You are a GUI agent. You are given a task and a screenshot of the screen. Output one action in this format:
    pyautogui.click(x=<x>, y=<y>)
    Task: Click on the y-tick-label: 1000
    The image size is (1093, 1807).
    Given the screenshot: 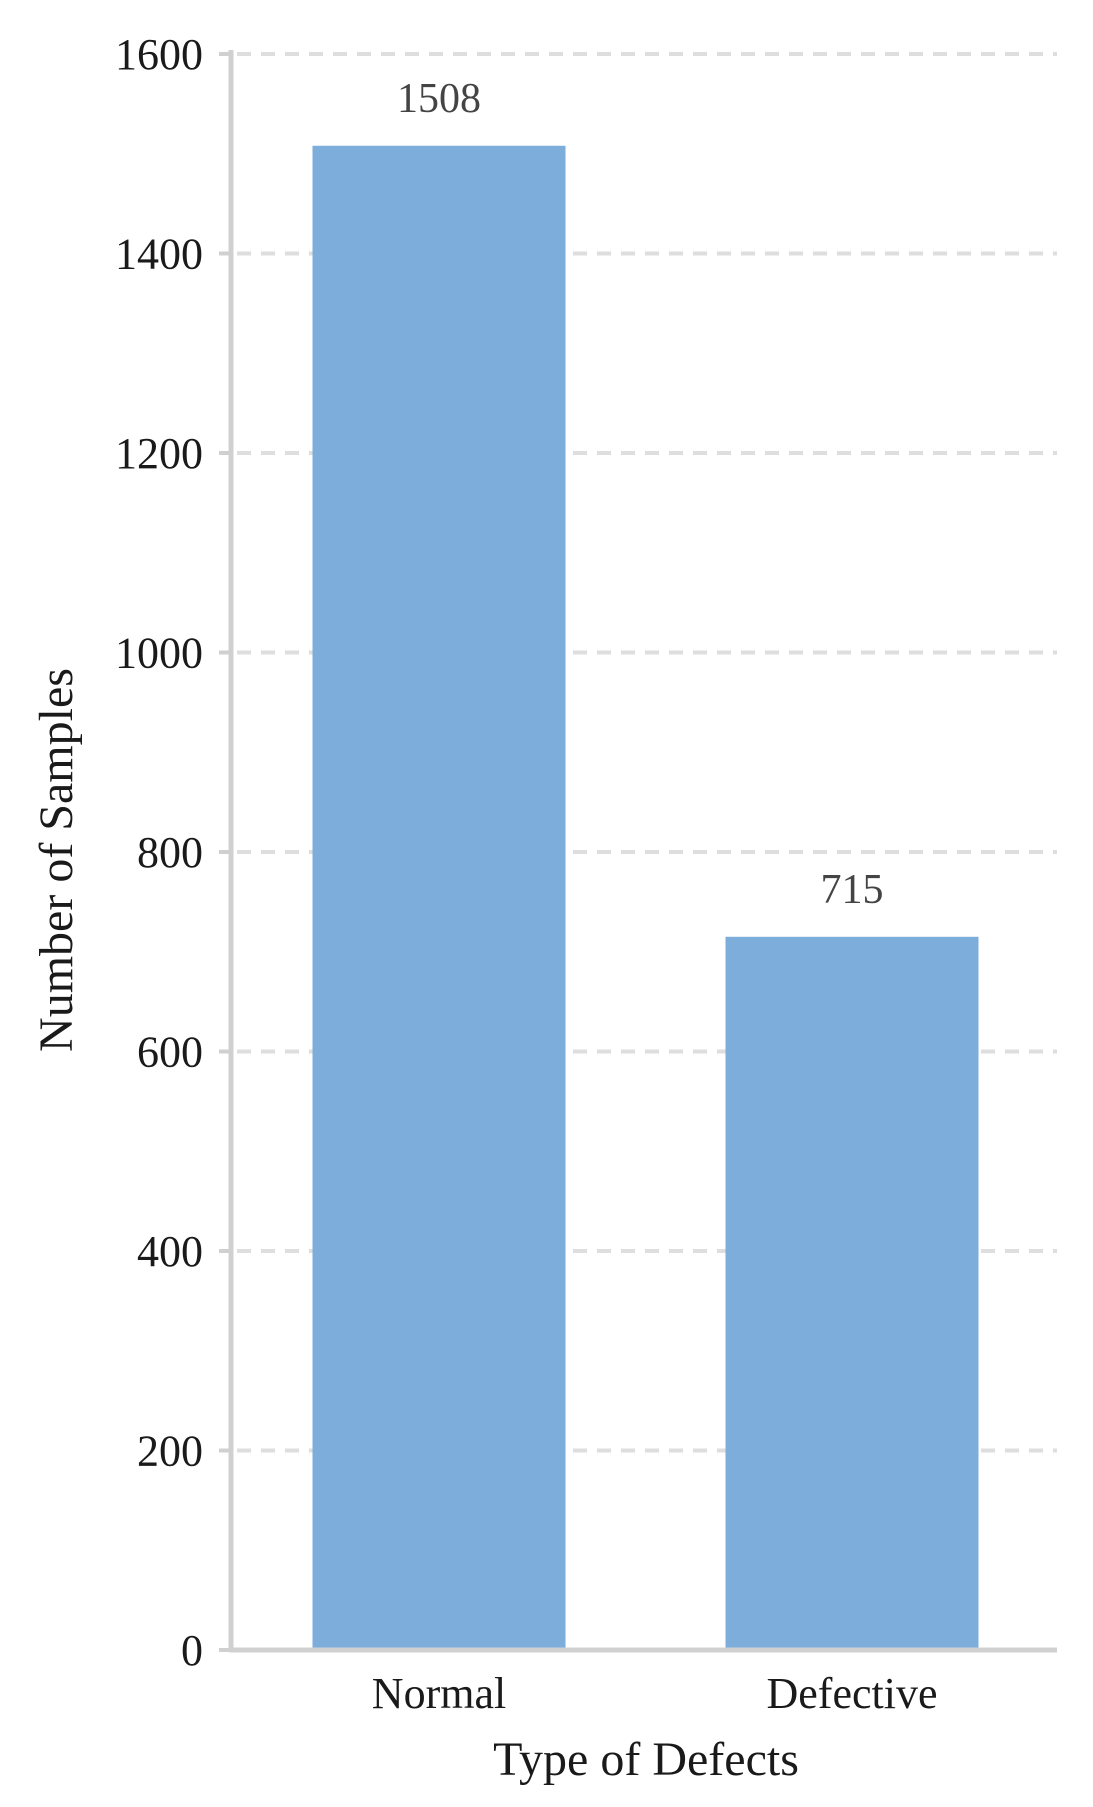 What is the action you would take?
    pyautogui.click(x=159, y=653)
    